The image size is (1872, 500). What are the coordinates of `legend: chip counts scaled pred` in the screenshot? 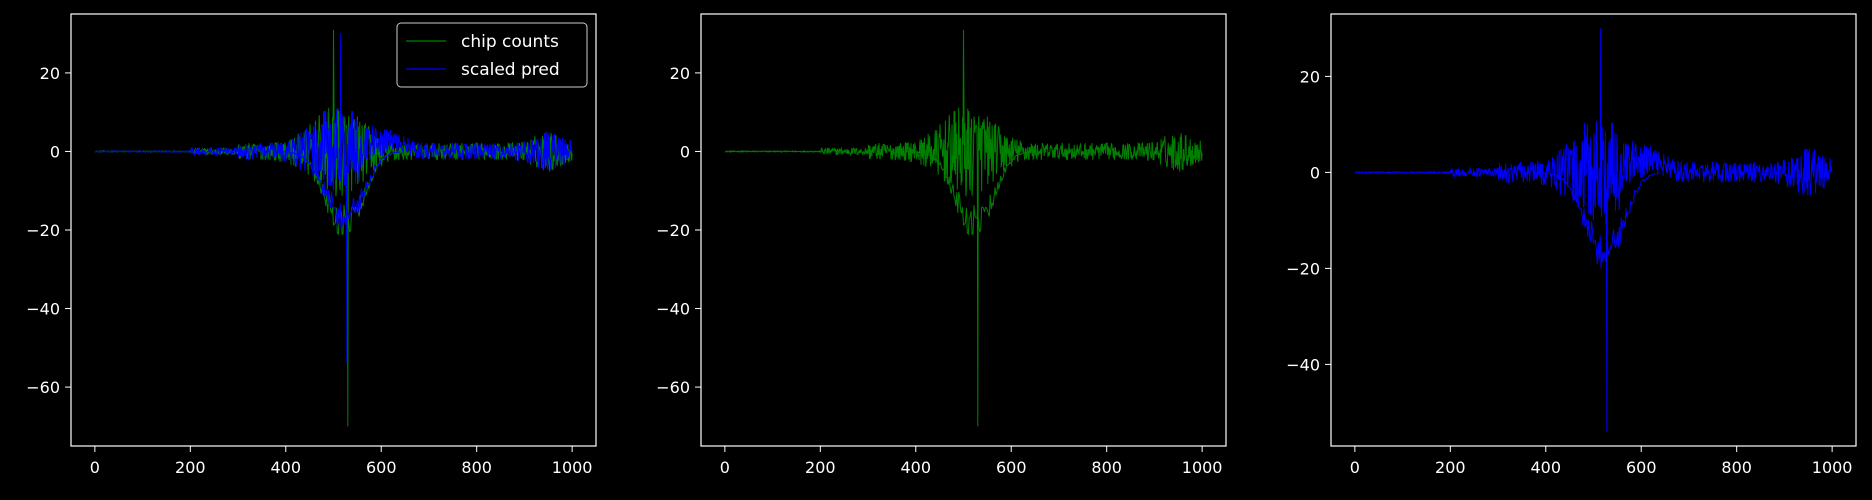 It's located at (492, 55).